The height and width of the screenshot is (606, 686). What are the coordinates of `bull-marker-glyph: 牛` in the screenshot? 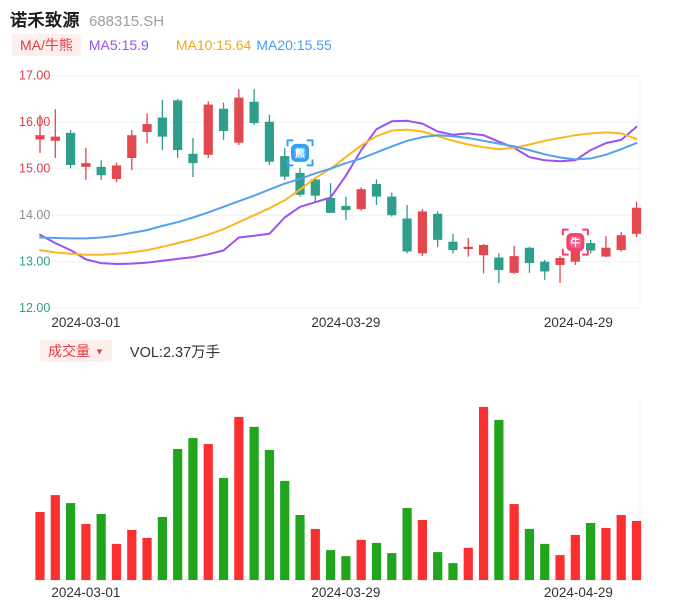 It's located at (575, 242).